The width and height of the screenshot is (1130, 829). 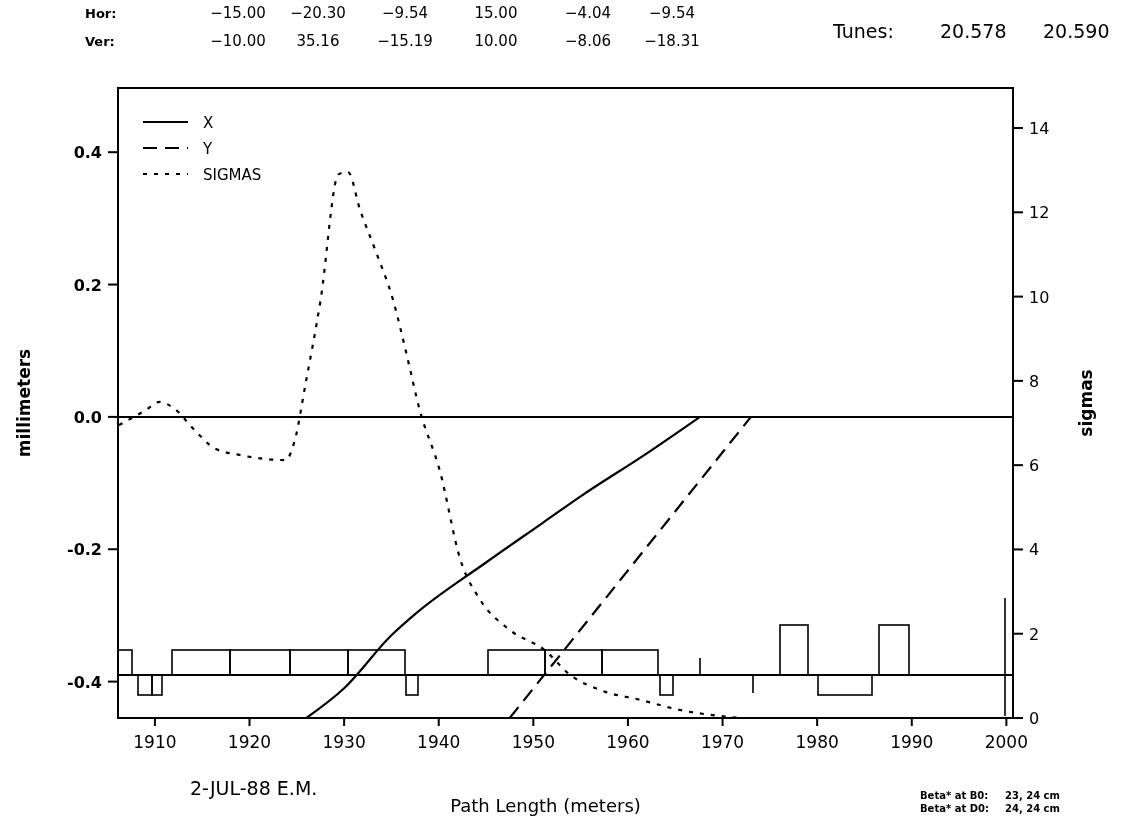 I want to click on text: −15.00, so click(x=238, y=13).